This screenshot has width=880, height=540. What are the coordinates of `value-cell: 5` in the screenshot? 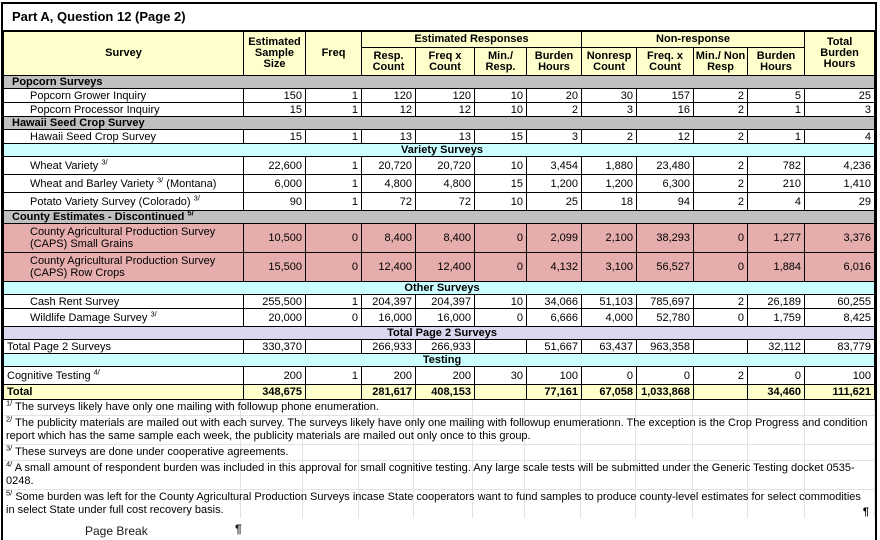 It's located at (776, 95).